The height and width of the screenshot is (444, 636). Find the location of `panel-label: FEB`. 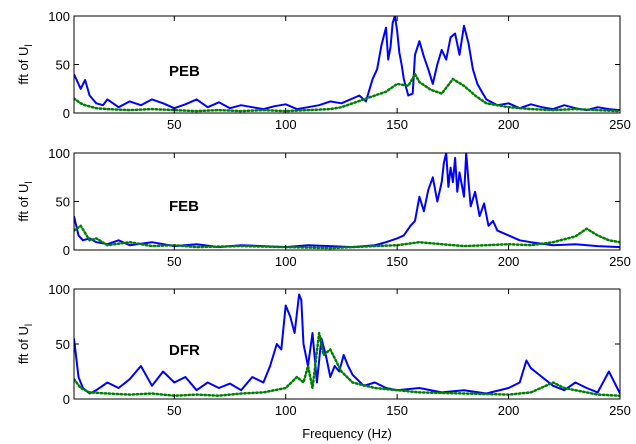

panel-label: FEB is located at coordinates (184, 206).